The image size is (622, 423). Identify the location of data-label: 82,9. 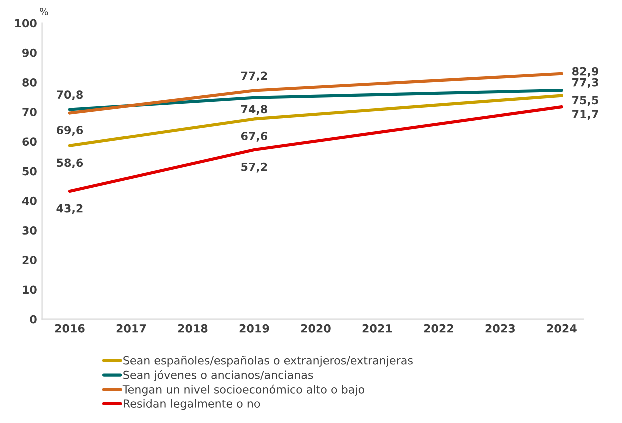
(585, 72).